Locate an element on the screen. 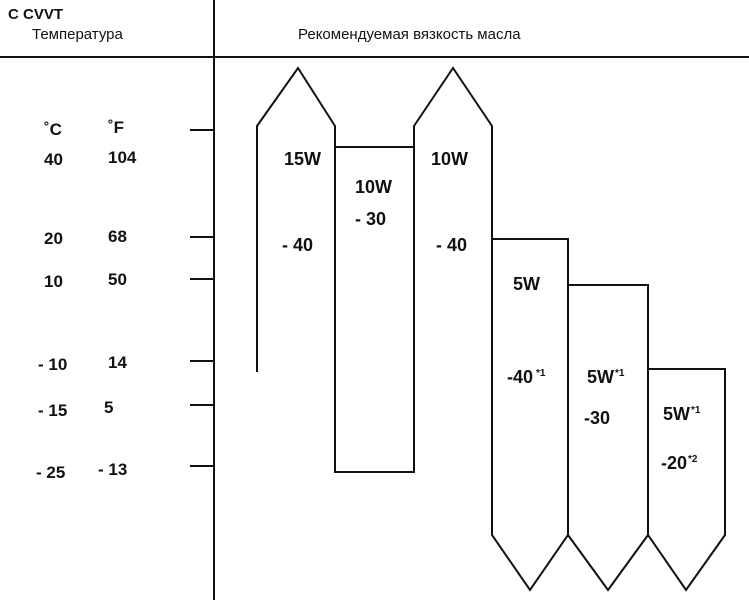 This screenshot has width=749, height=600. celsius-unit-label: ˚C is located at coordinates (53, 129).